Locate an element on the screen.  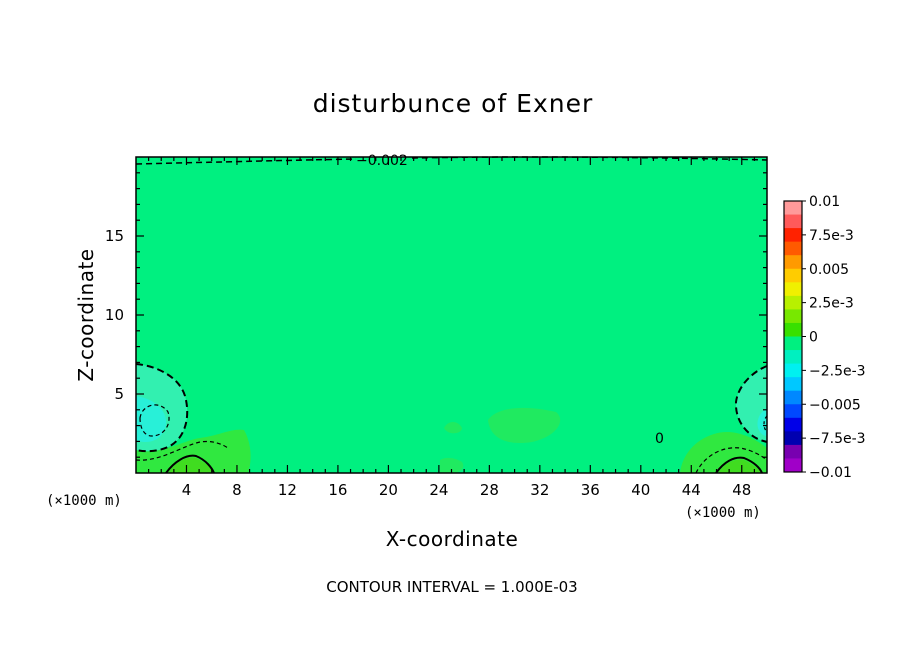
x-tick-label: 8 is located at coordinates (237, 490).